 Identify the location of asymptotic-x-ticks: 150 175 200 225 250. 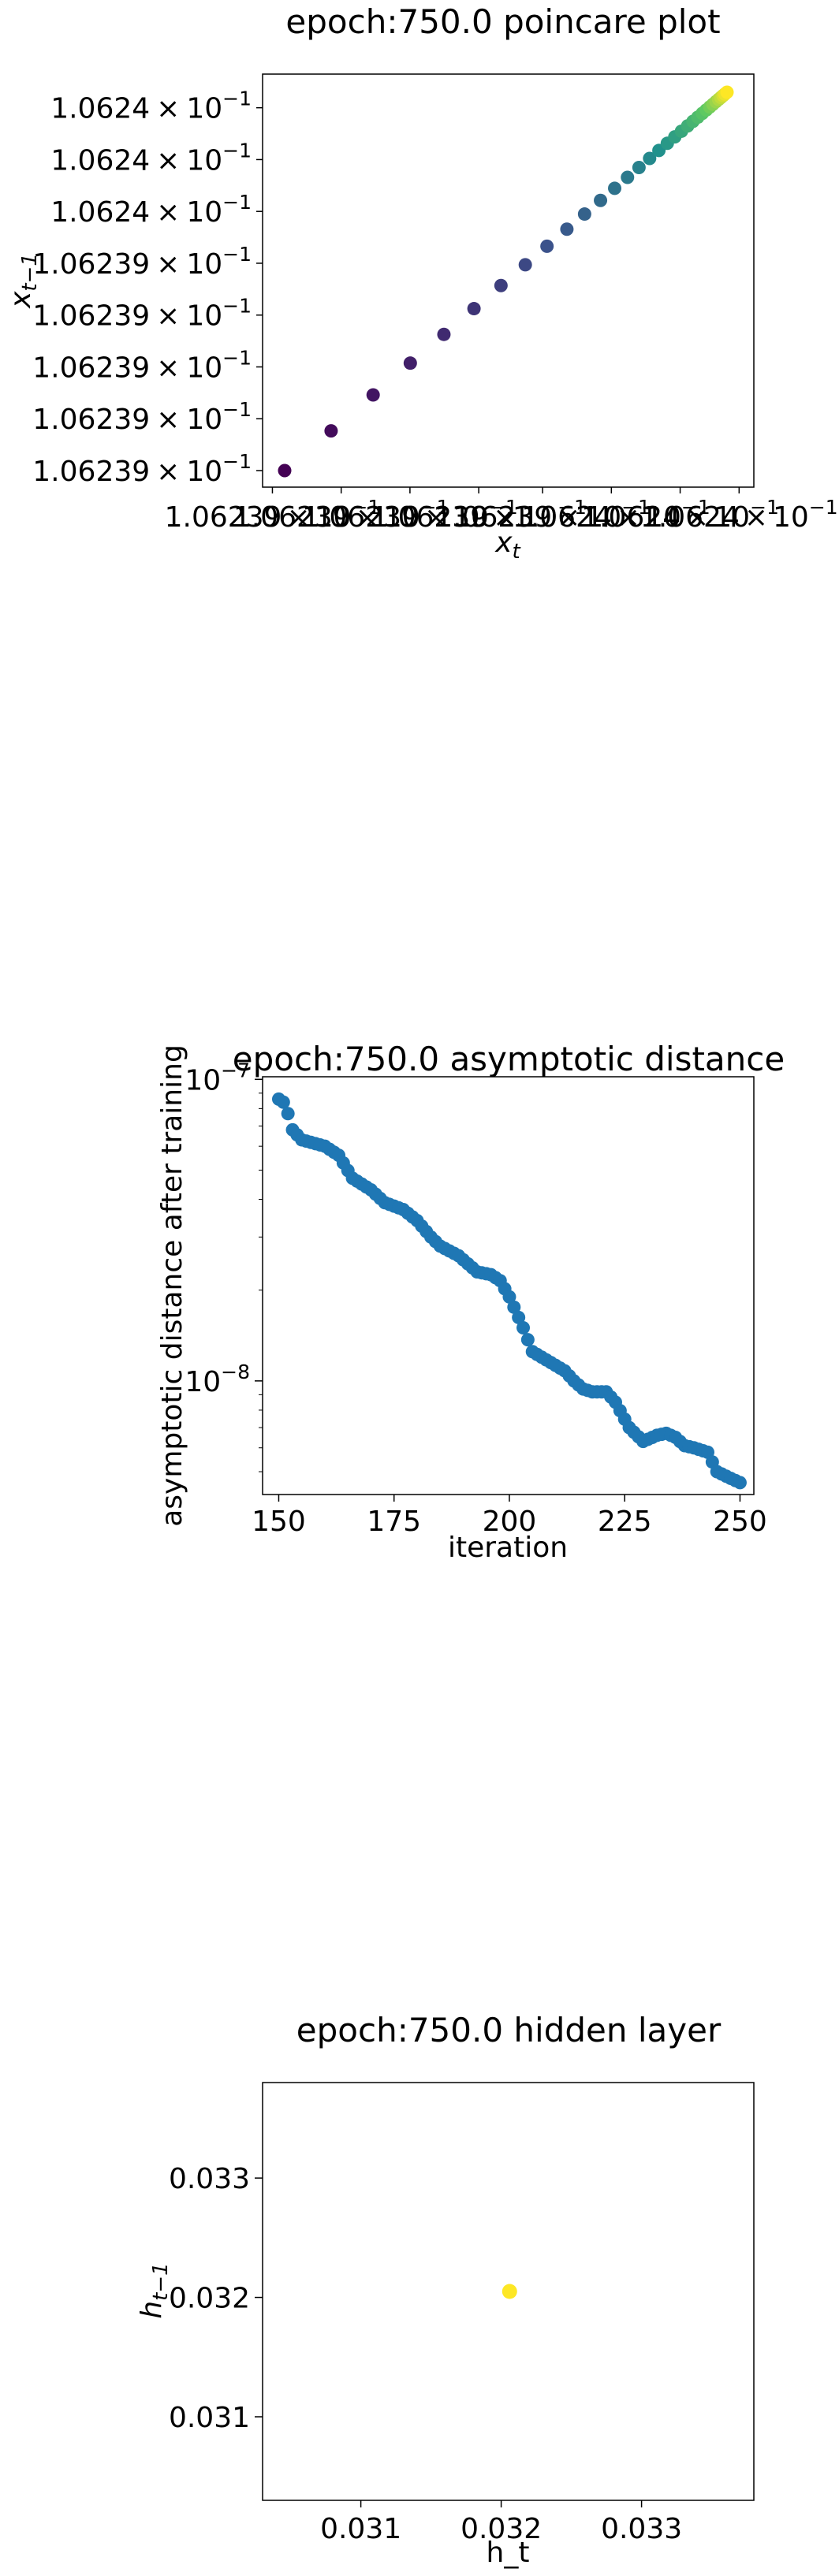
(509, 1516).